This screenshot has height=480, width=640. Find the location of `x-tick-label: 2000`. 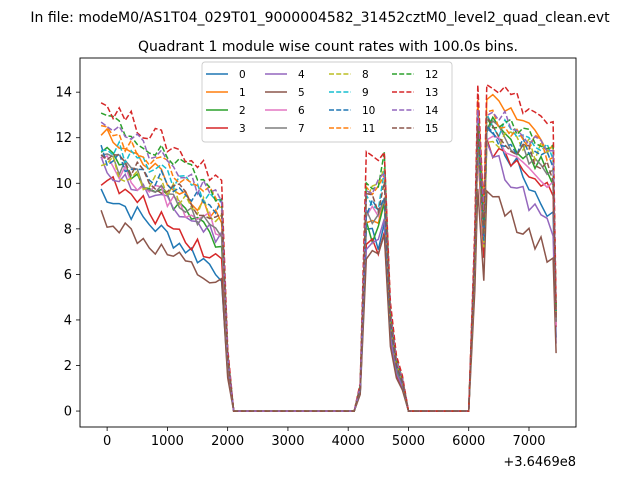

x-tick-label: 2000 is located at coordinates (227, 441).